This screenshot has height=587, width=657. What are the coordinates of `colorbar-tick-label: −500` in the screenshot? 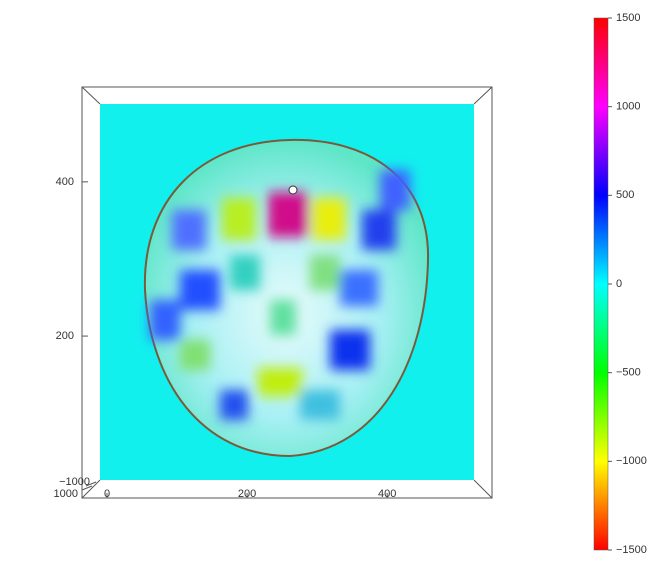 It's located at (628, 373).